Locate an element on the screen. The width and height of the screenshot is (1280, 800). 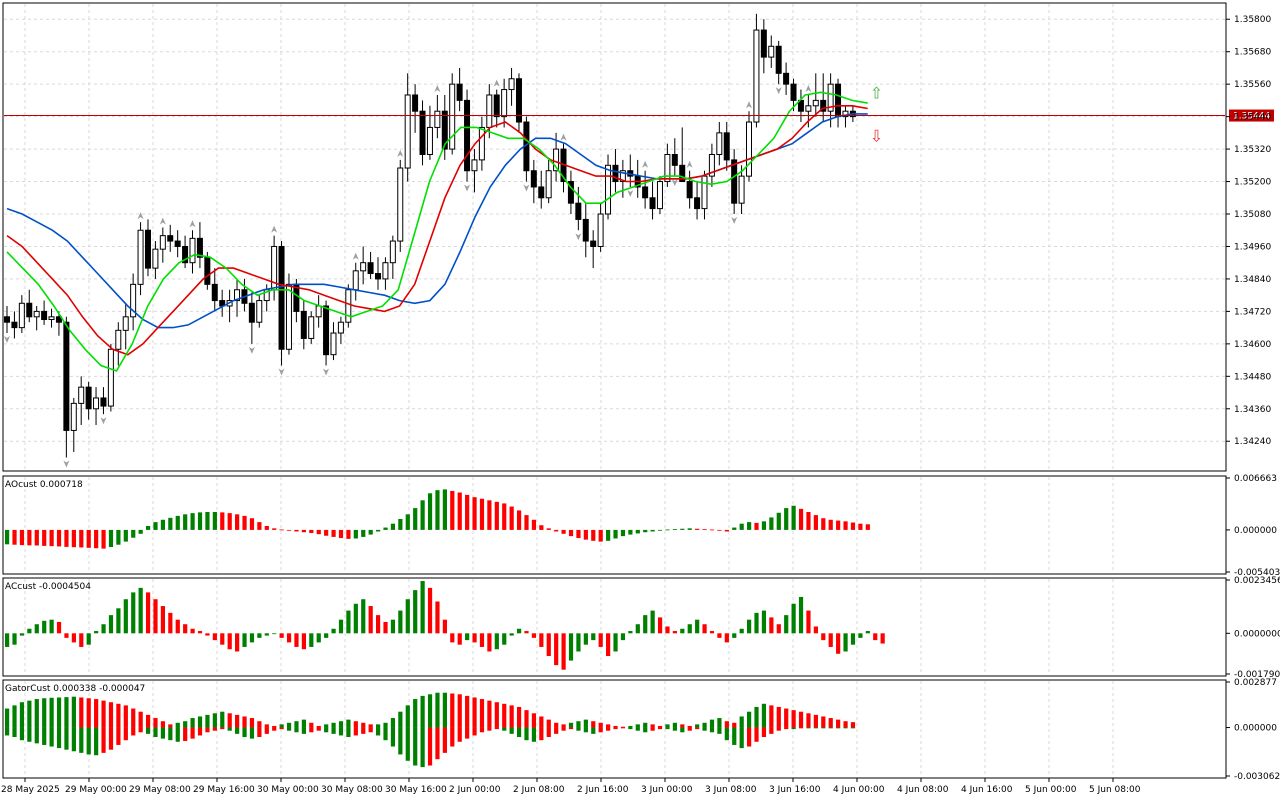
x-tick-label: 3 Jun 08:00 is located at coordinates (731, 790).